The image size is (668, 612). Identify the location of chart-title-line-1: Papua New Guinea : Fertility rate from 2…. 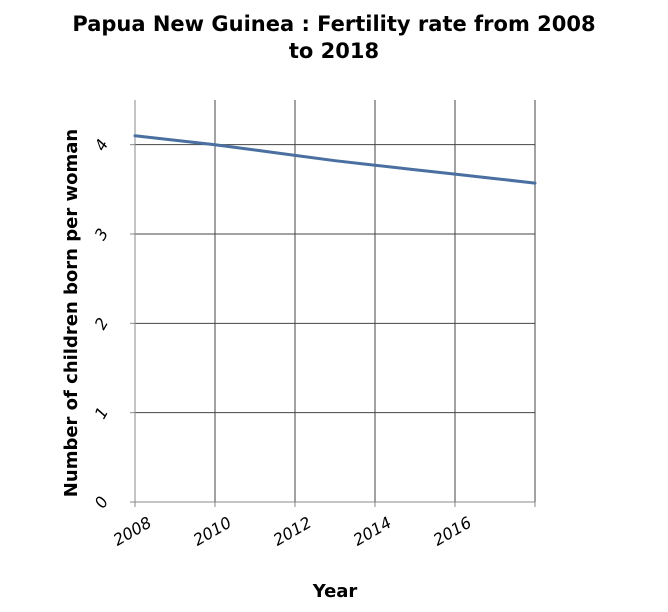
(333, 24).